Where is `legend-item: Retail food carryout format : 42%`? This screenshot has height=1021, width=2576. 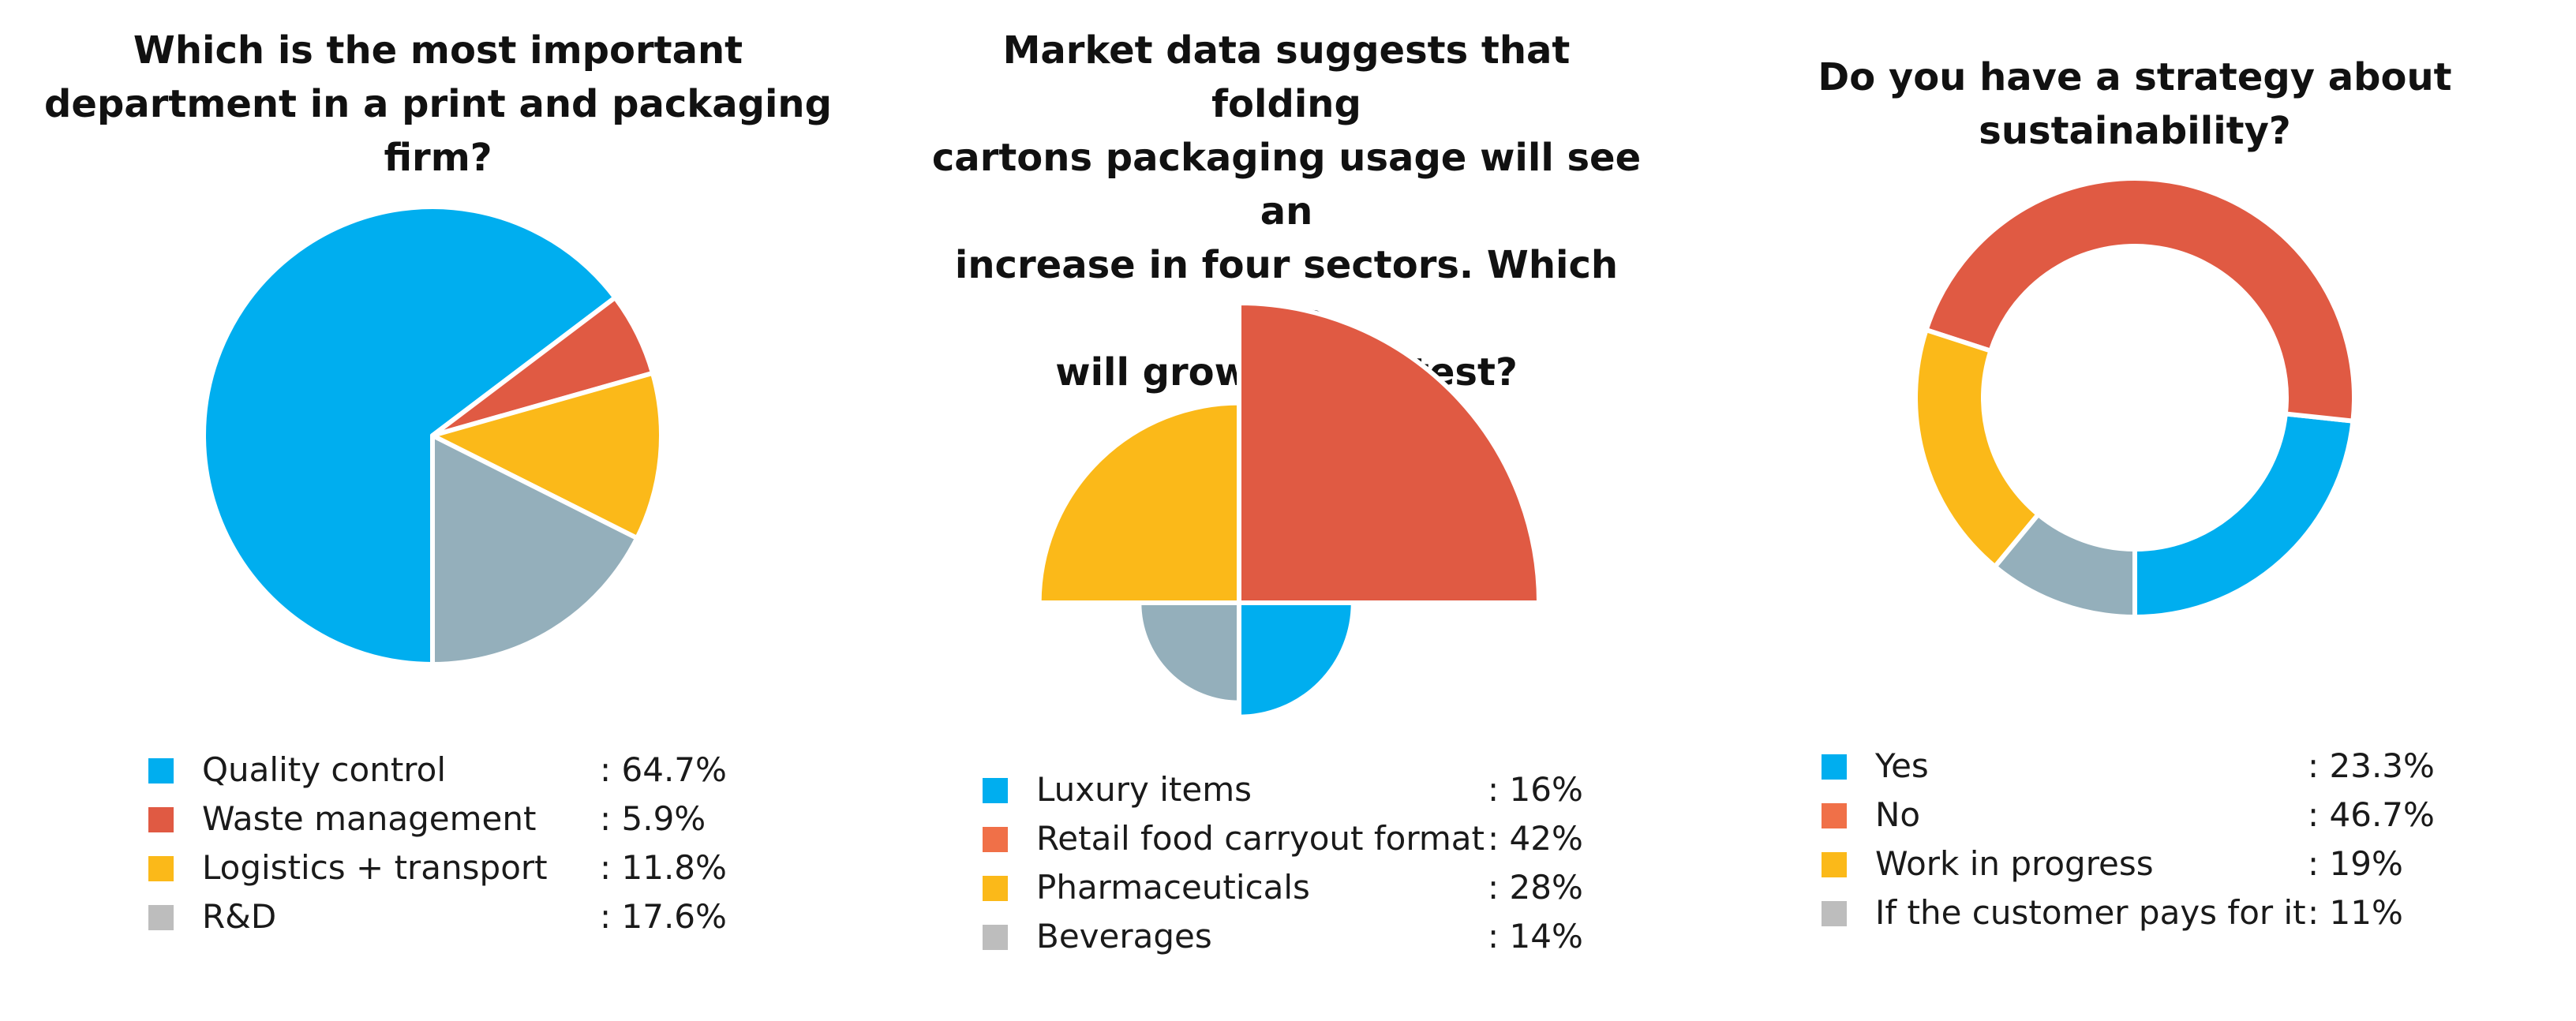
legend-item: Retail food carryout format : 42% is located at coordinates (1298, 839).